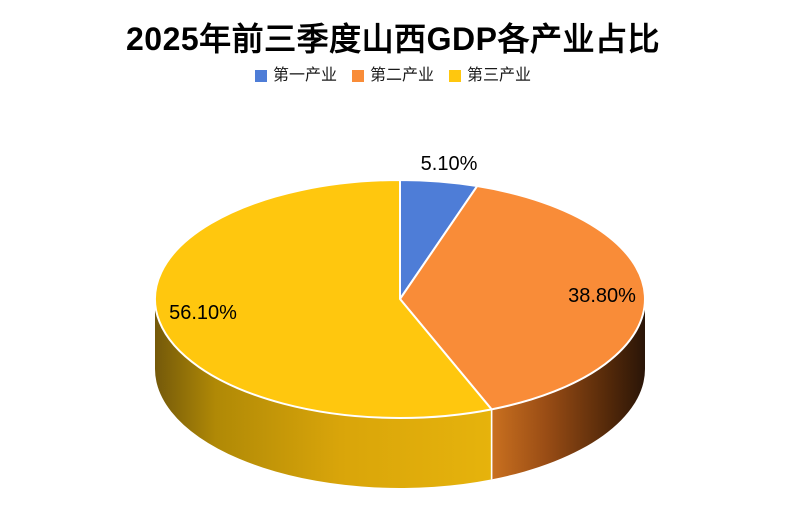 The width and height of the screenshot is (786, 505). I want to click on data-label-first-industry: 5.10%, so click(449, 164).